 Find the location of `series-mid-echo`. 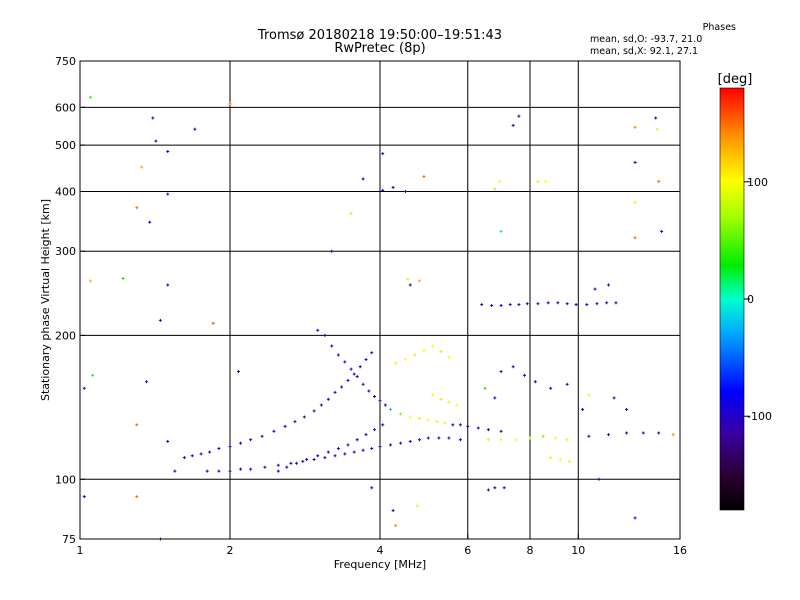

series-mid-echo is located at coordinates (333, 454).